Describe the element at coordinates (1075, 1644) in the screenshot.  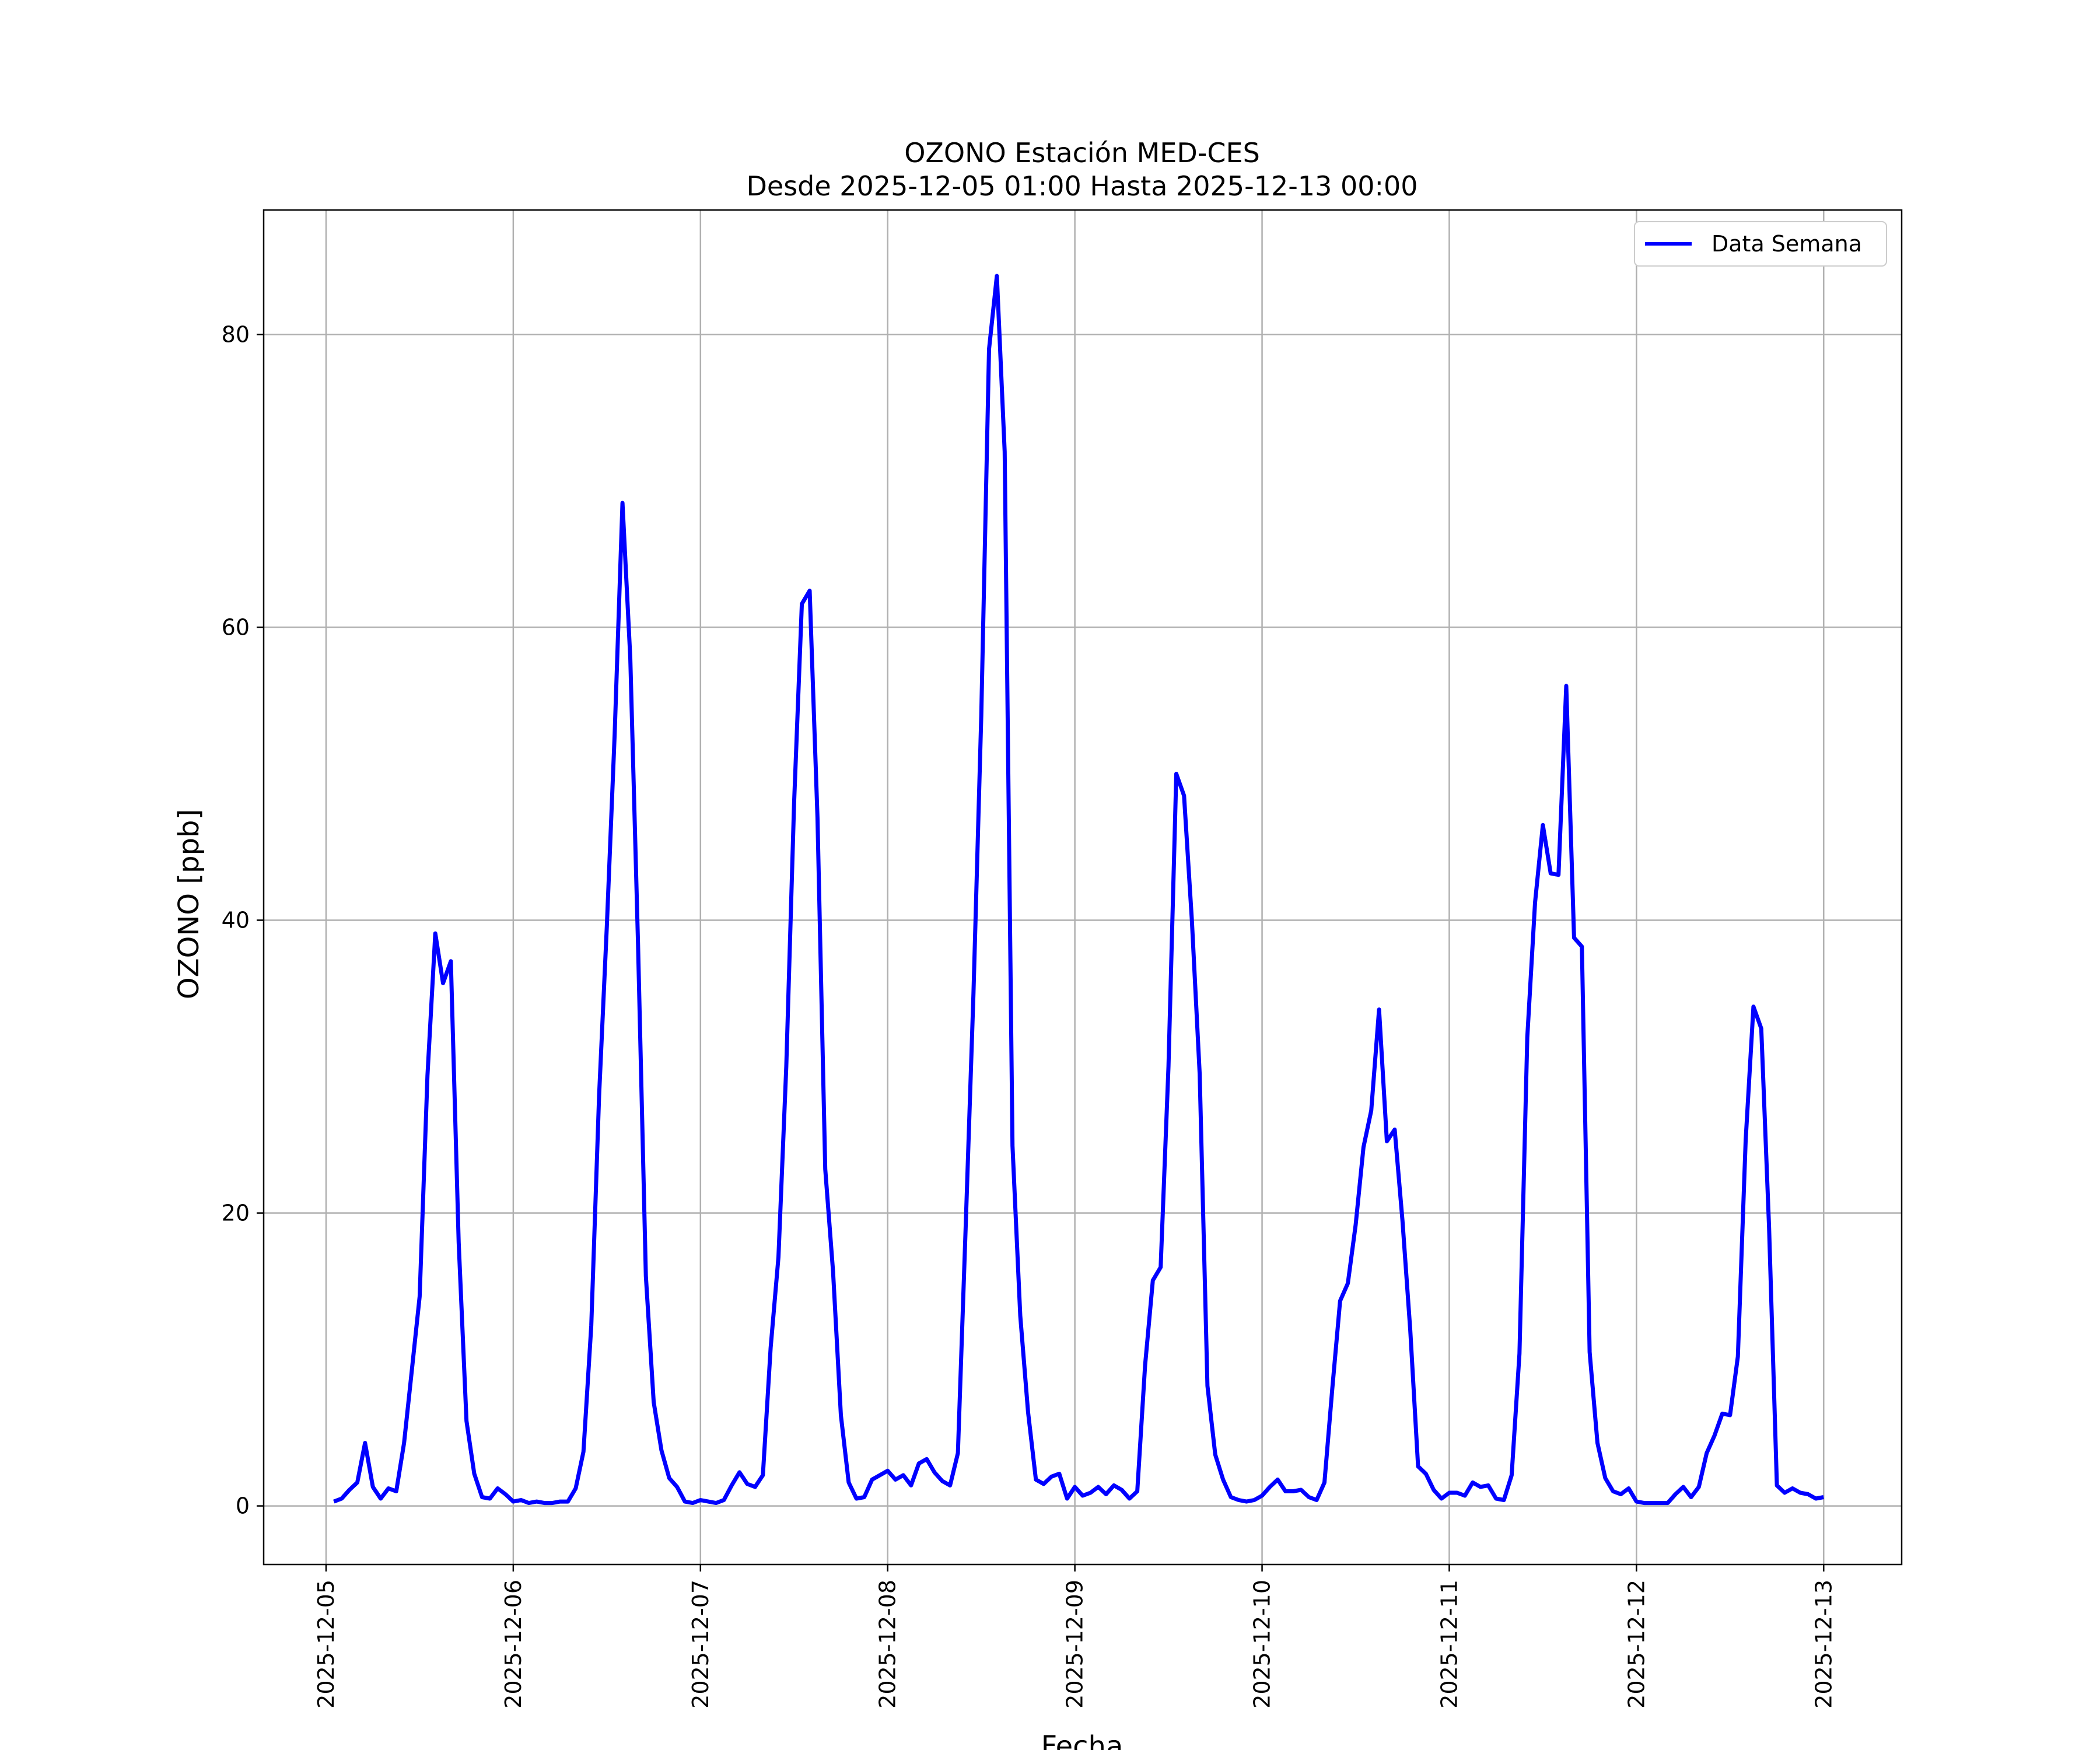
I see `x-tick-label: 2025-12-09` at that location.